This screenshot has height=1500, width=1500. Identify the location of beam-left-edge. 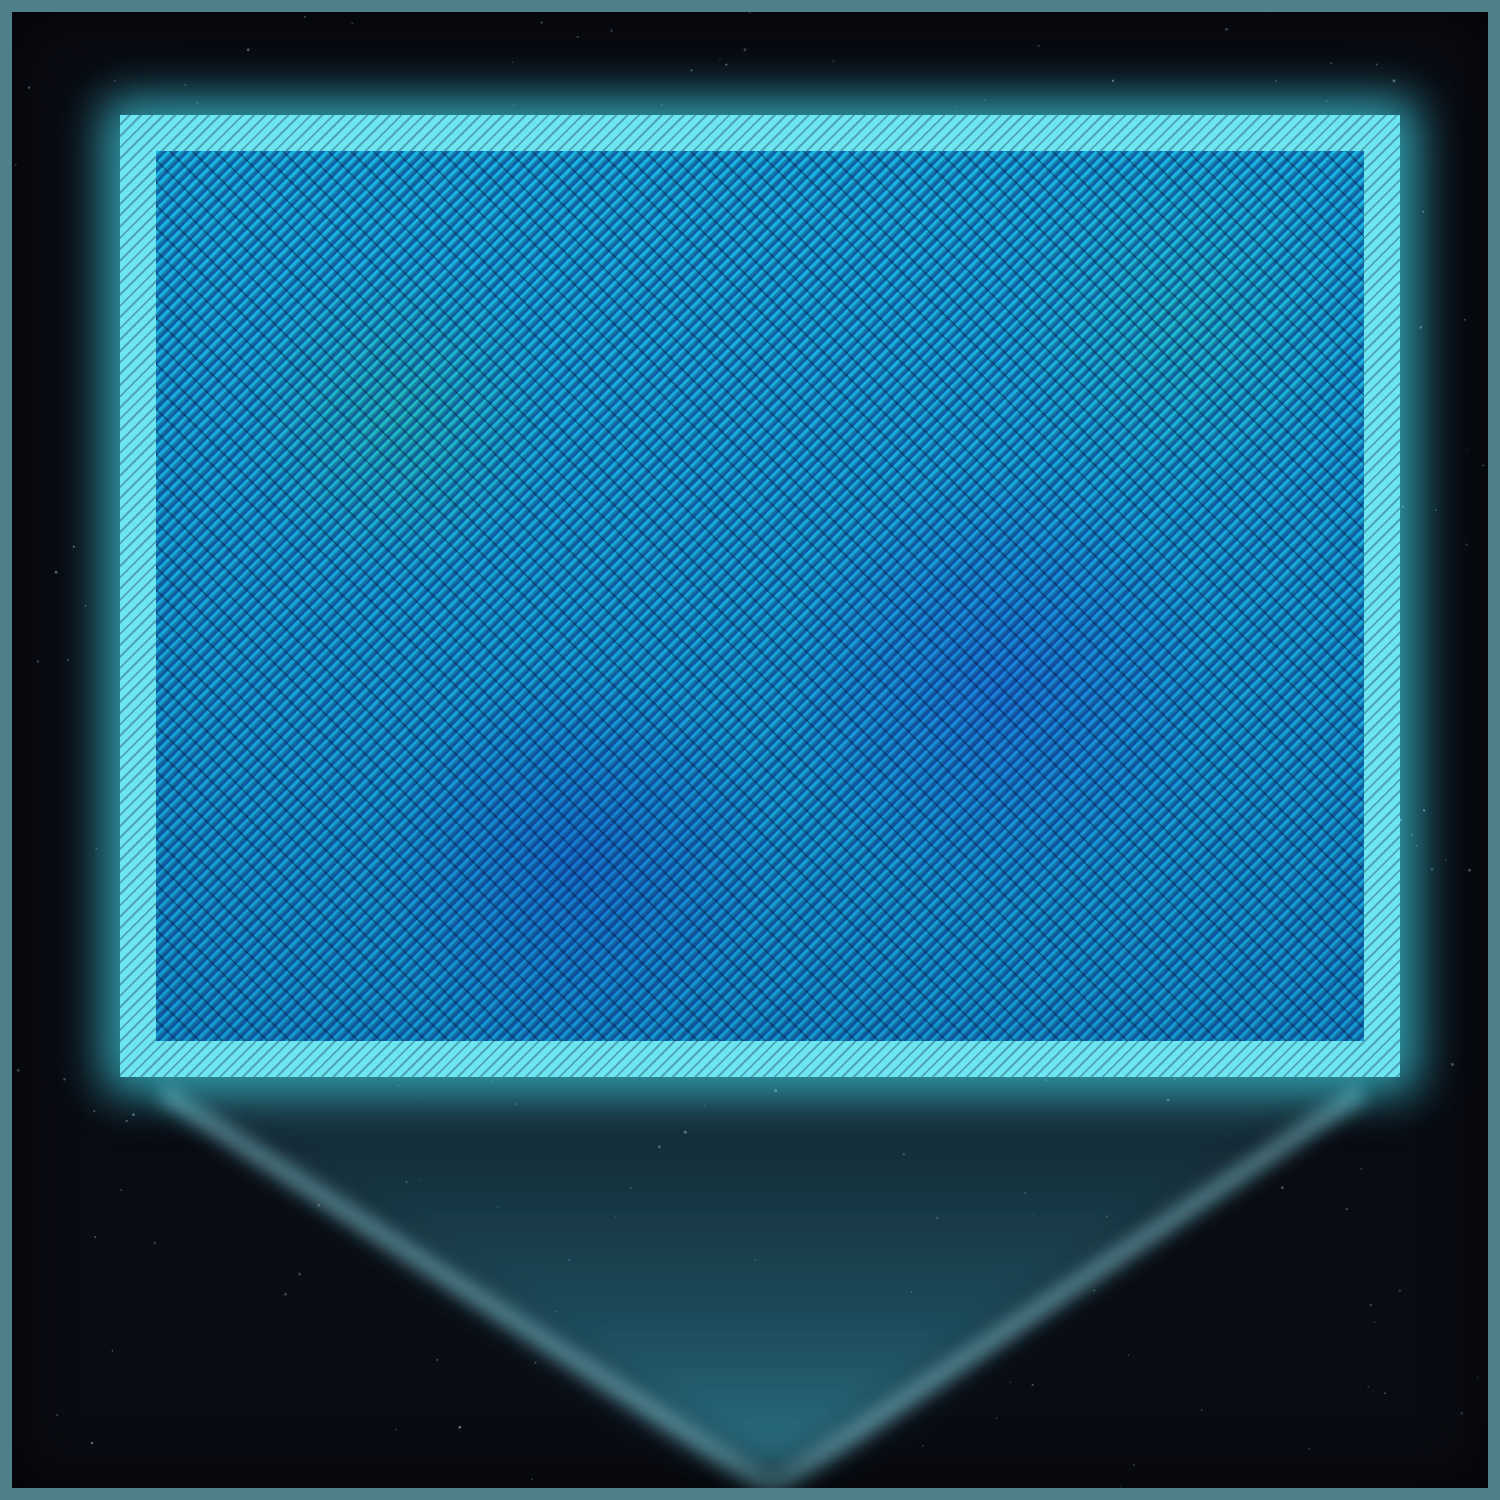
(467, 1286).